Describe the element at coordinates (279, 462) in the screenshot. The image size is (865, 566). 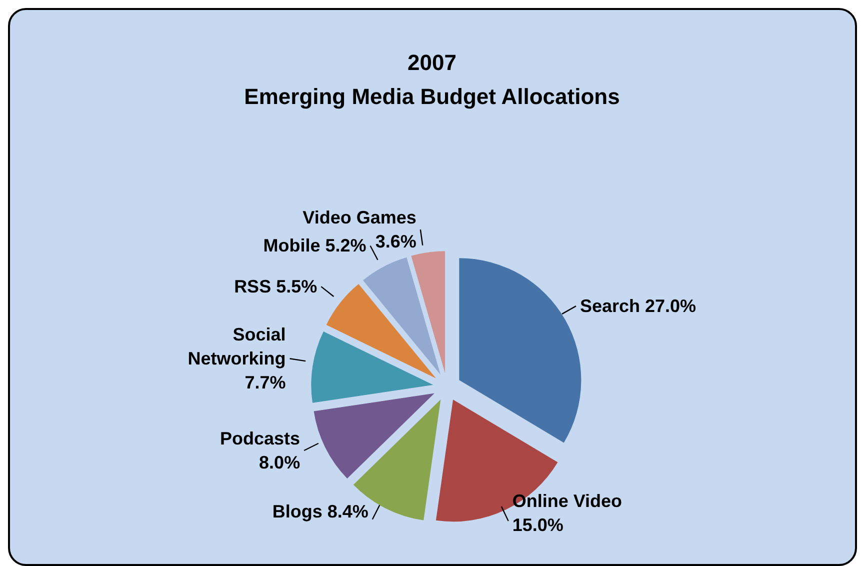
I see `data-label: 8.0%` at that location.